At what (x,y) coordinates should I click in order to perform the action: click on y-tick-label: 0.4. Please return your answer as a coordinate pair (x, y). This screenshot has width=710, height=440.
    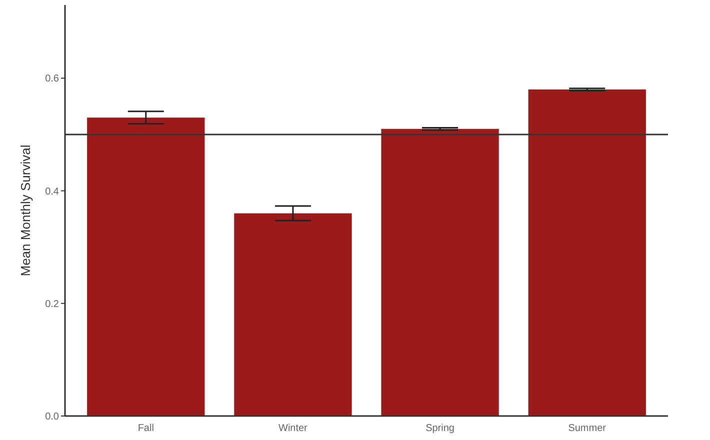
    Looking at the image, I should click on (52, 192).